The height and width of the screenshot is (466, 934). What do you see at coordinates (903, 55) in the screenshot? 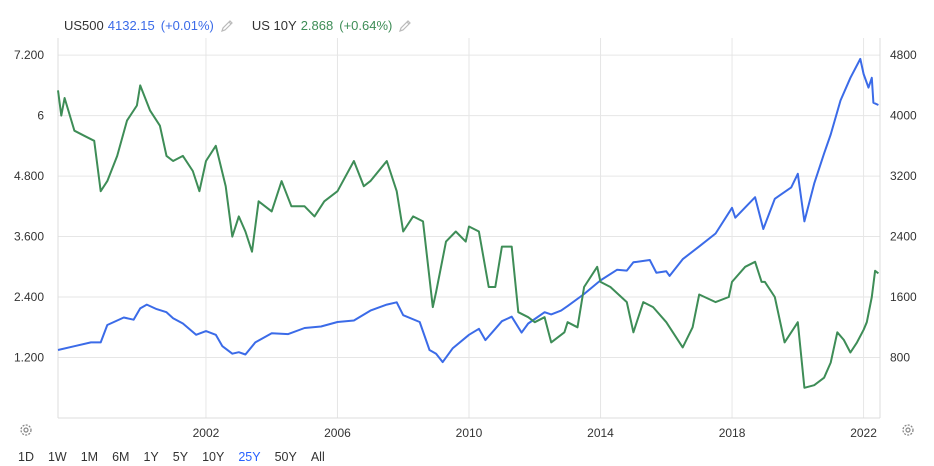
I see `y-right-tick-label: 4800` at bounding box center [903, 55].